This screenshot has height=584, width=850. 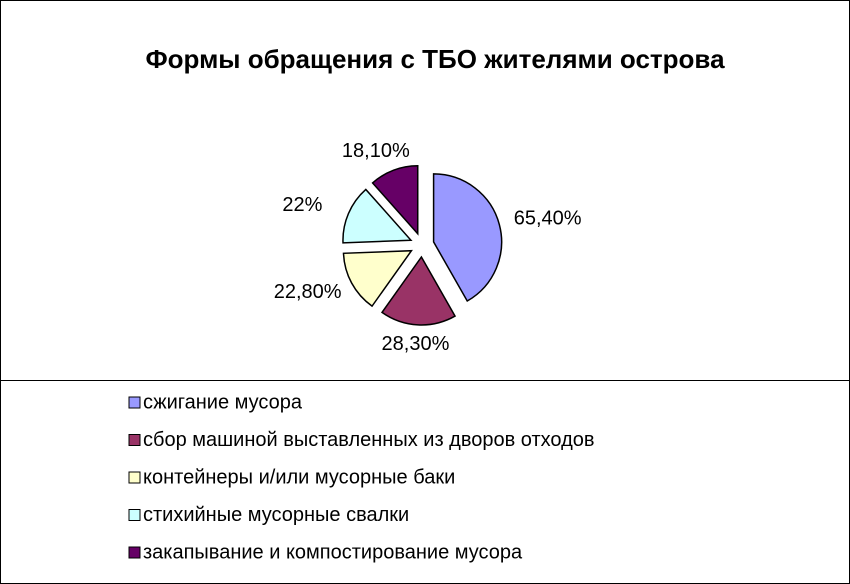 What do you see at coordinates (376, 151) in the screenshot?
I see `data-label: 18,10%` at bounding box center [376, 151].